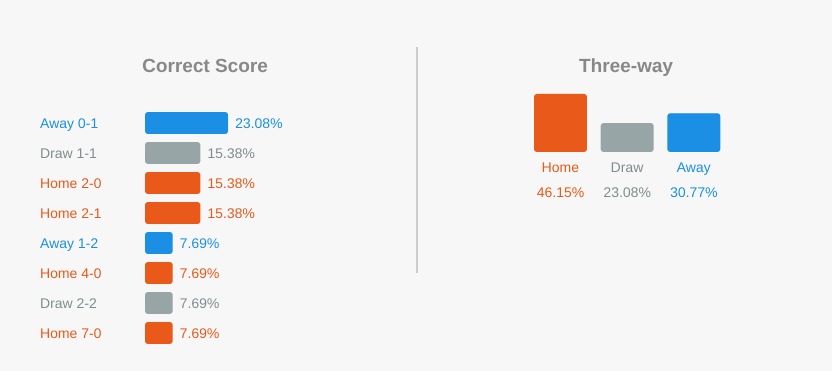  Describe the element at coordinates (69, 153) in the screenshot. I see `y-tick-label: Draw 1-1` at that location.